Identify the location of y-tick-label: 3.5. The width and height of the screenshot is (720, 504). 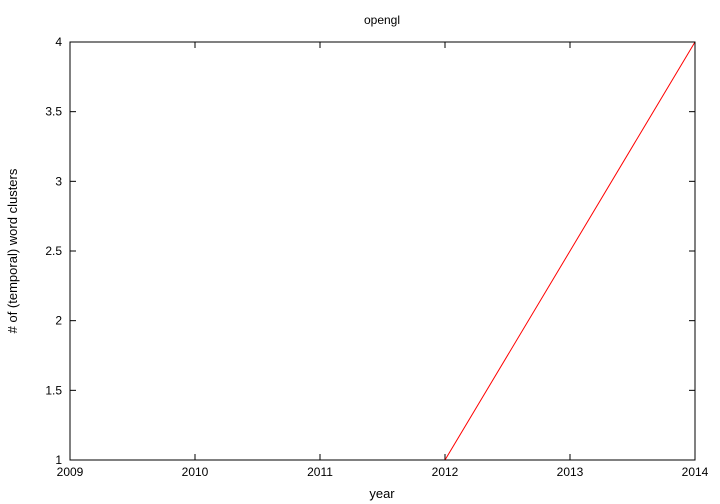
(53, 112).